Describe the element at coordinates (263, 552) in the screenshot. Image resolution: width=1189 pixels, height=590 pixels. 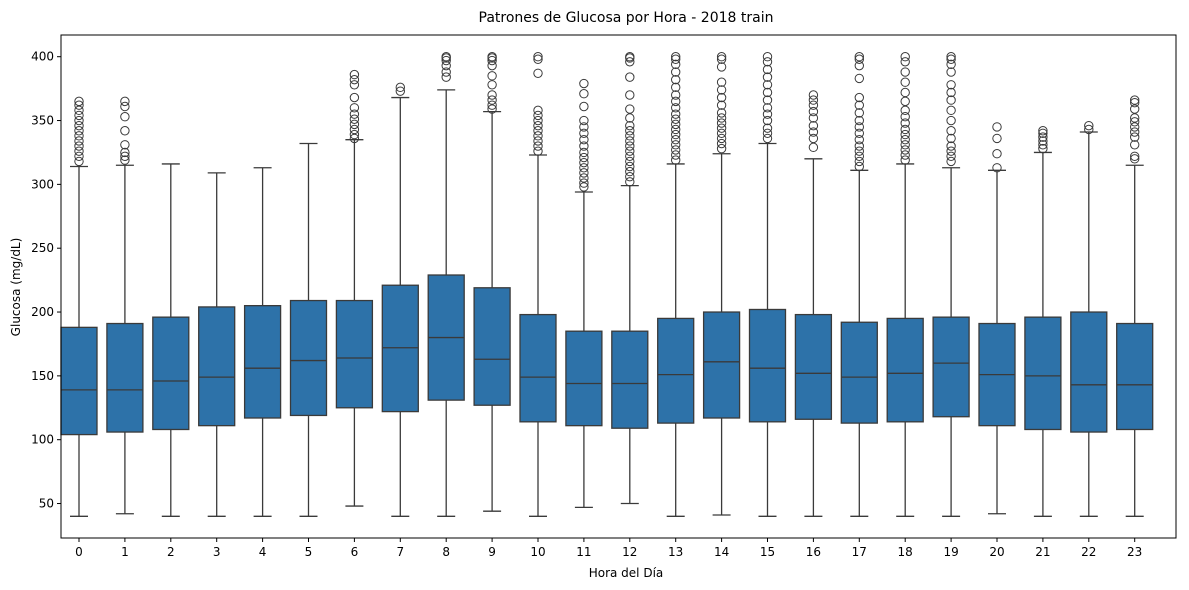
I see `x-tick-label: 4` at that location.